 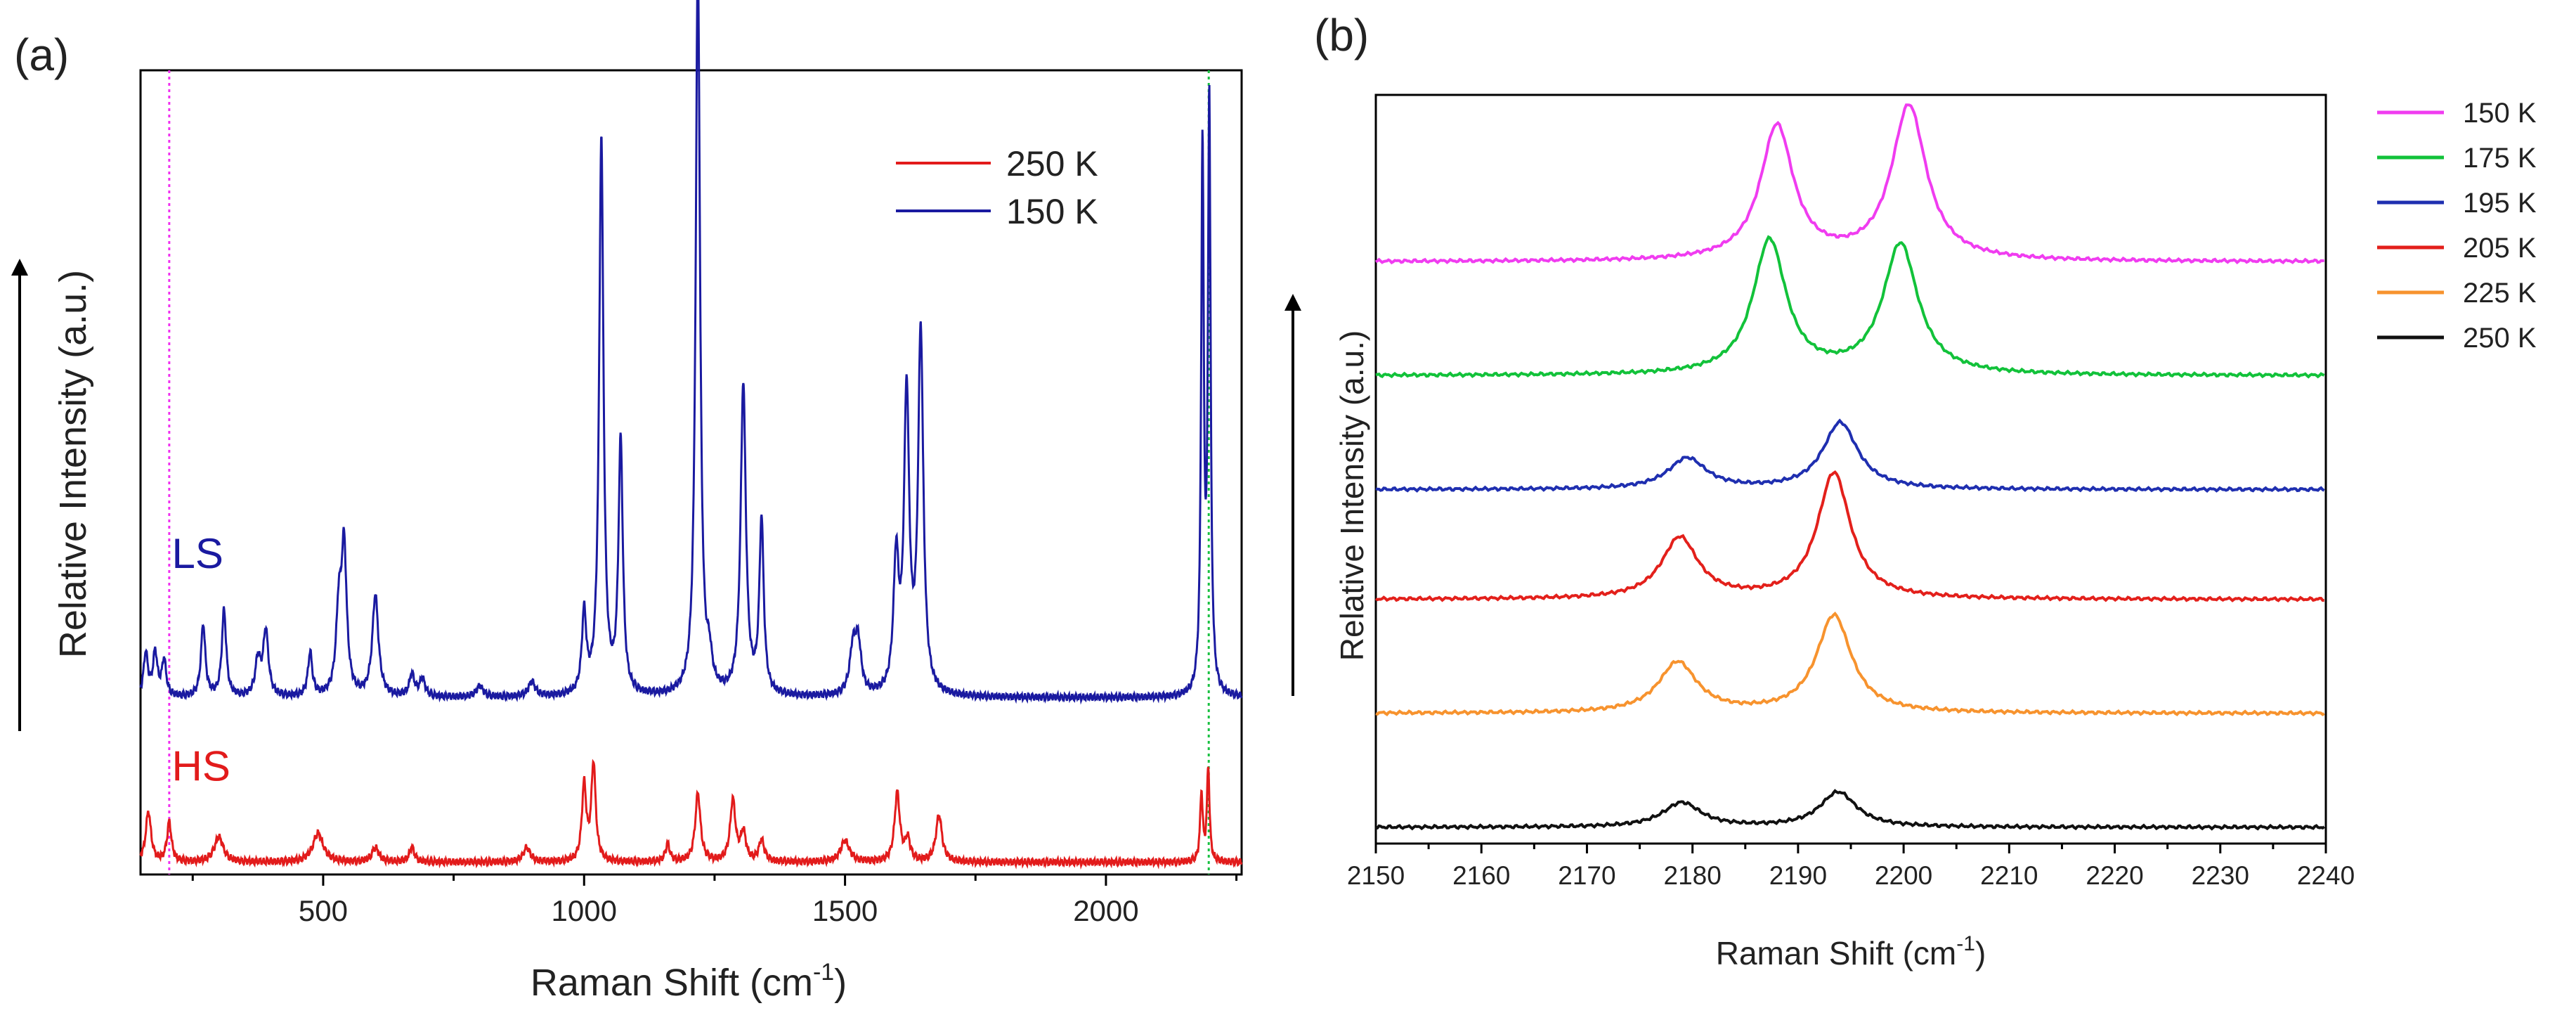 I want to click on x-axis-title-a-sup: -1, so click(x=823, y=972).